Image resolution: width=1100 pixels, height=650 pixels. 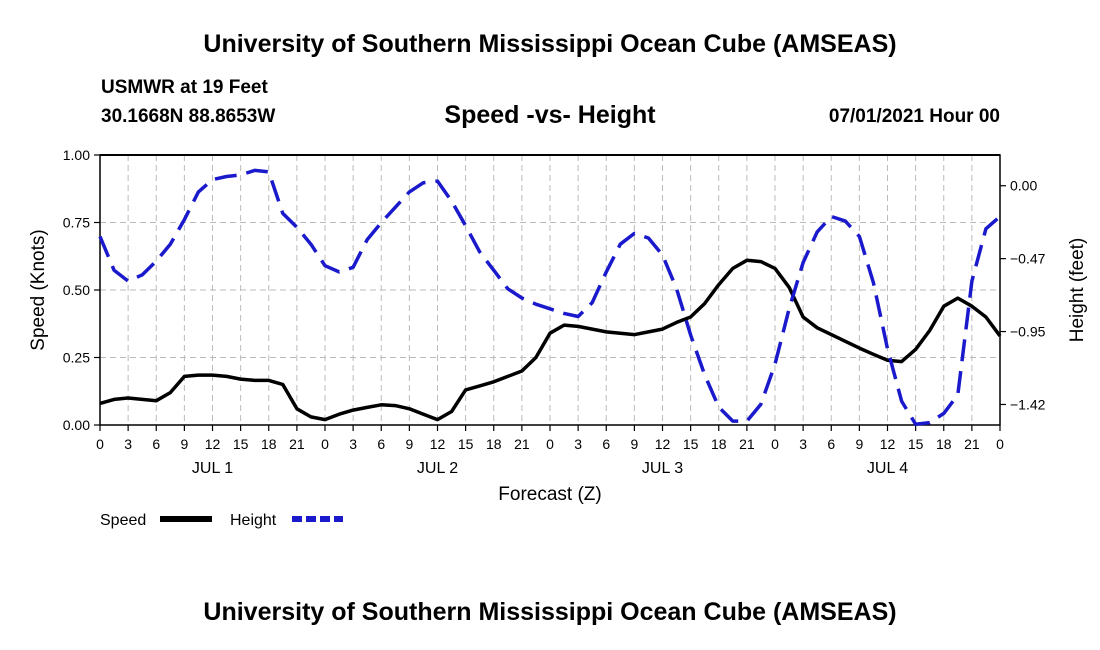 What do you see at coordinates (1028, 404) in the screenshot?
I see `y-right-tick-label: −1.42` at bounding box center [1028, 404].